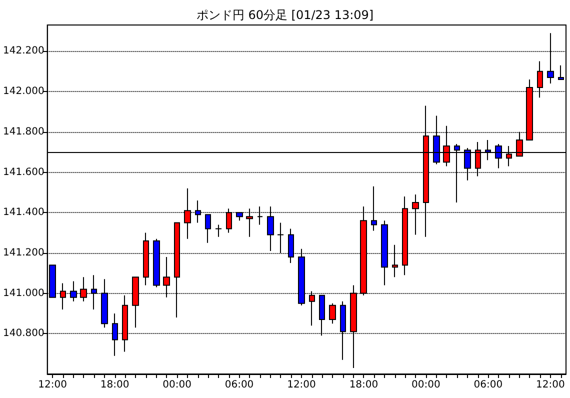 Image resolution: width=570 pixels, height=398 pixels. Describe the element at coordinates (23, 334) in the screenshot. I see `y-tick-label: 140.800` at that location.